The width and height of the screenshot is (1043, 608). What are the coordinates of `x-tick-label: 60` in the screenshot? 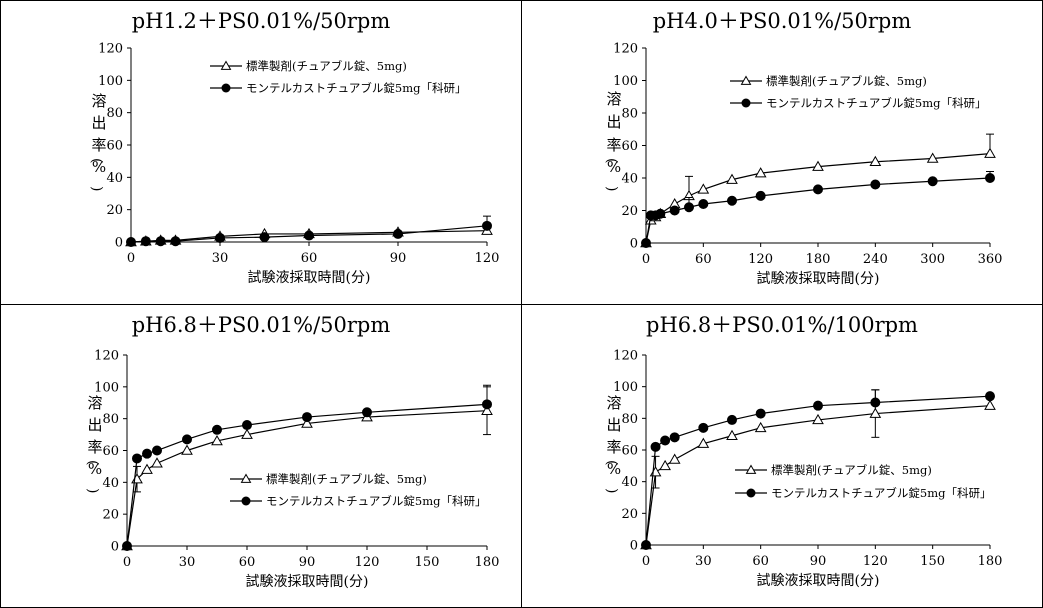 It's located at (309, 258).